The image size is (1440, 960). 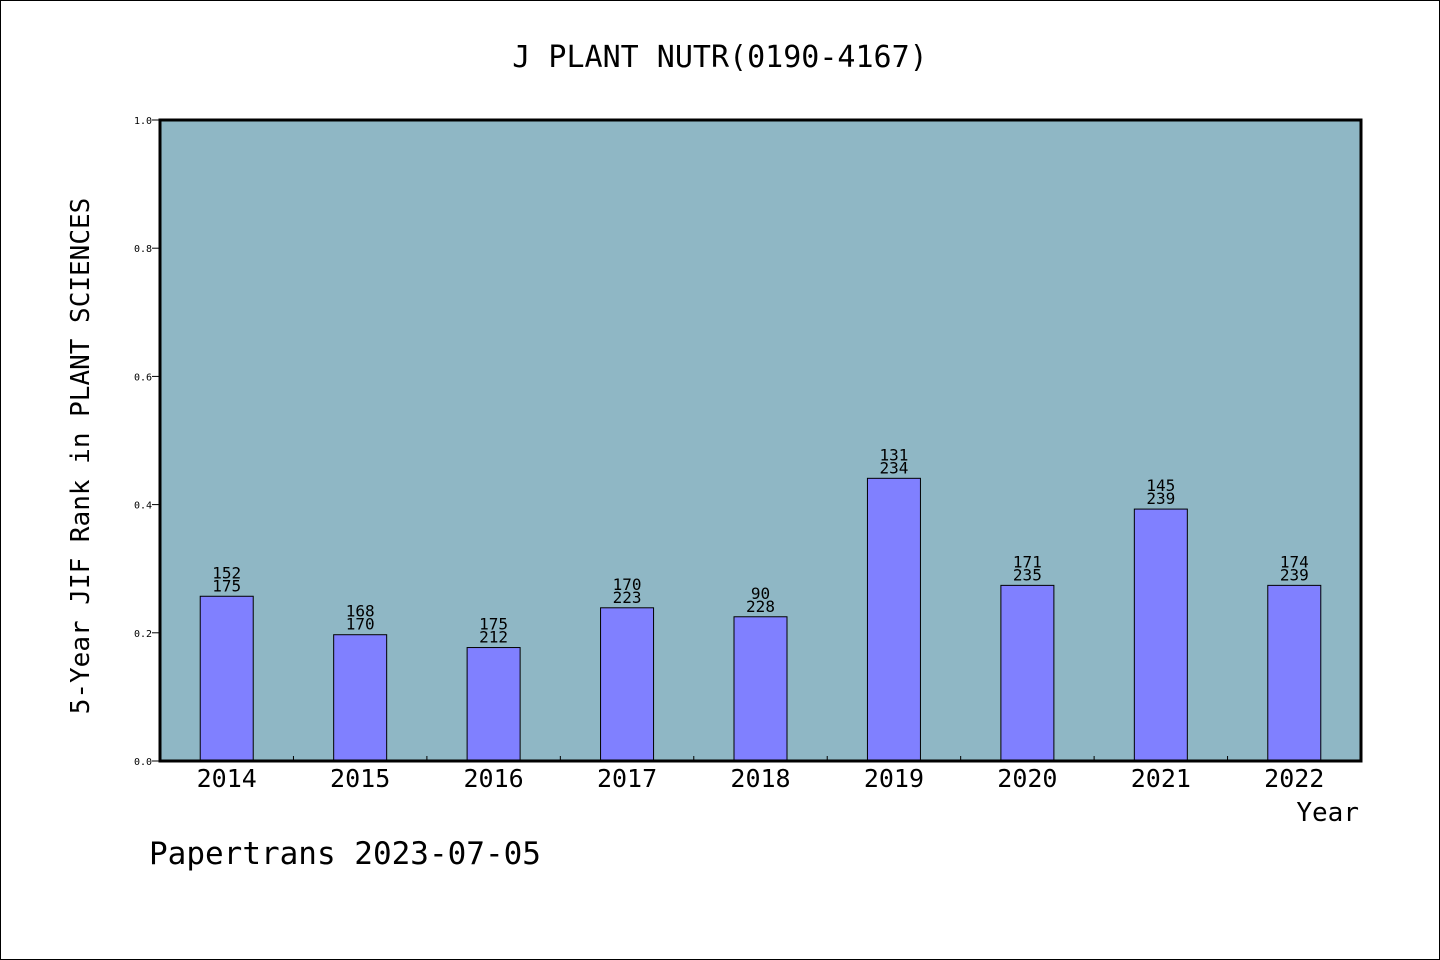 I want to click on x-axis: 2014 2015 2016 2017 2018 2019 2020 2021 2022, so click(x=760, y=774).